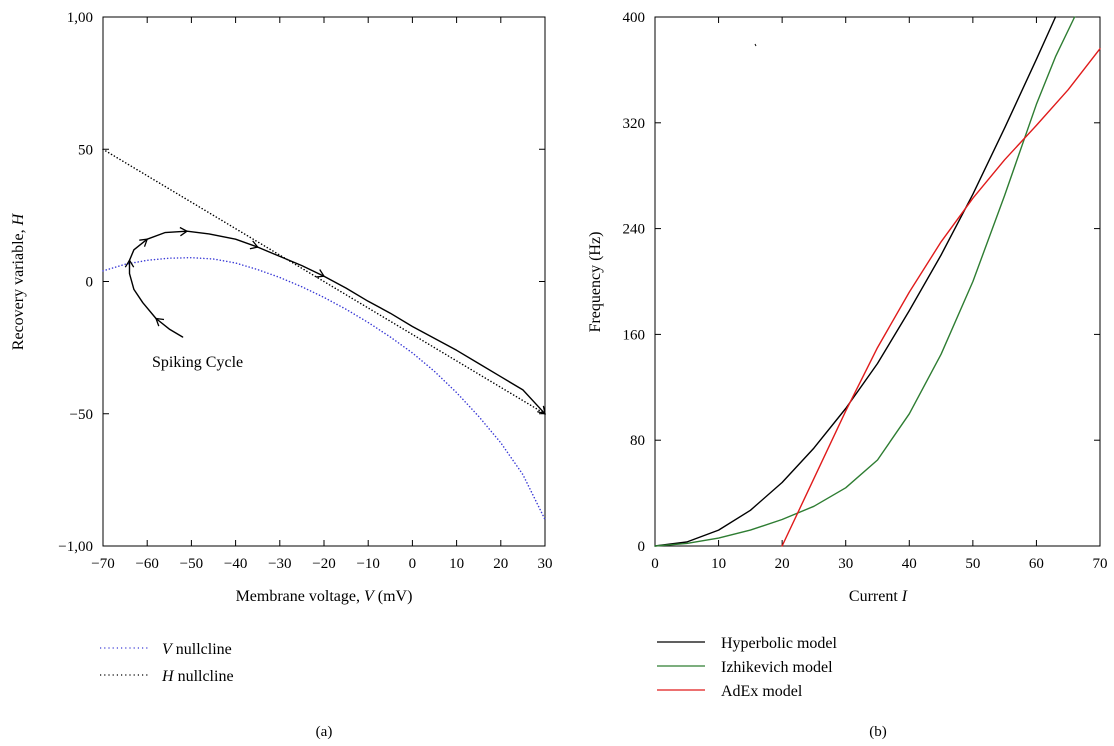  What do you see at coordinates (413, 564) in the screenshot?
I see `panel-a-x-tick-label: 0` at bounding box center [413, 564].